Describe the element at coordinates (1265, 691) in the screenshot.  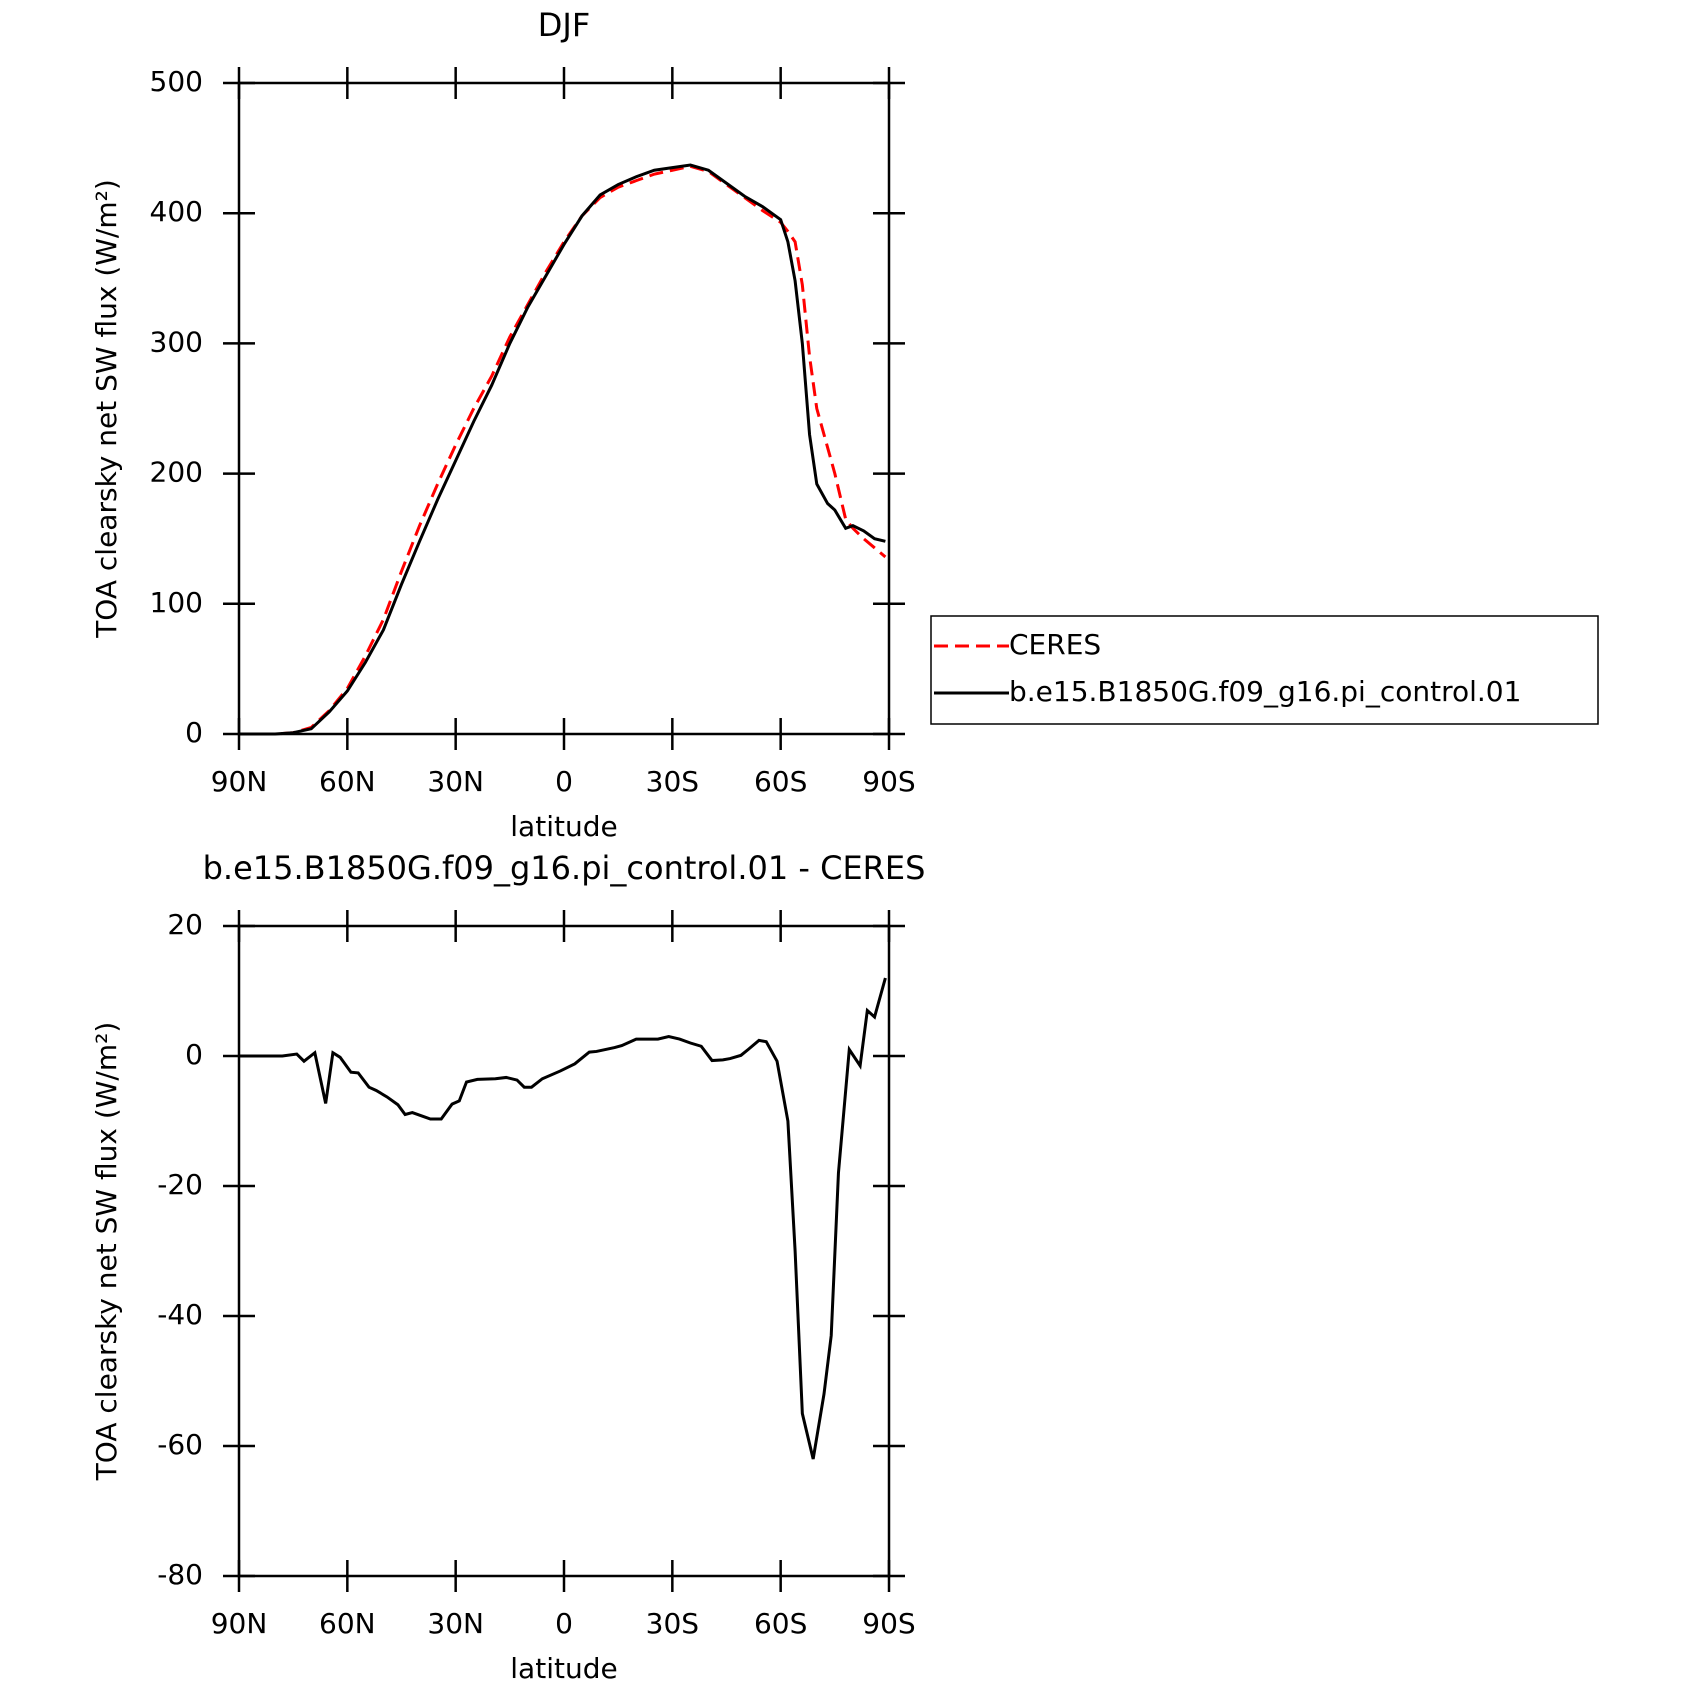
I see `legend-label: b.e15.B1850G.f09_g16.pi_control.01` at that location.